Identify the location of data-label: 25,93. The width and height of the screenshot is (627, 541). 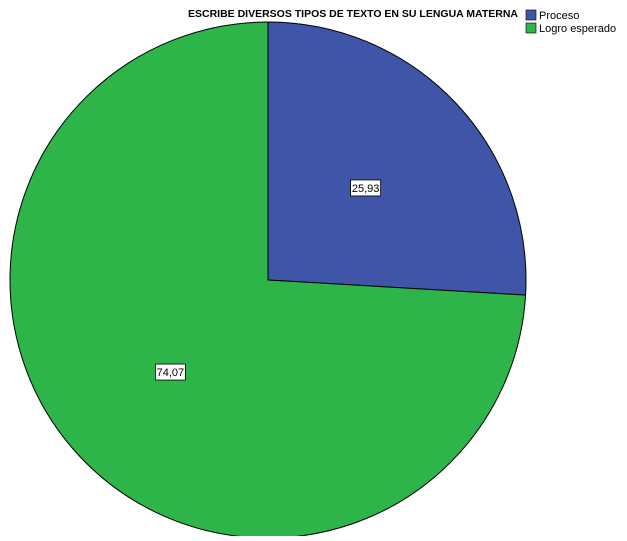
(366, 189).